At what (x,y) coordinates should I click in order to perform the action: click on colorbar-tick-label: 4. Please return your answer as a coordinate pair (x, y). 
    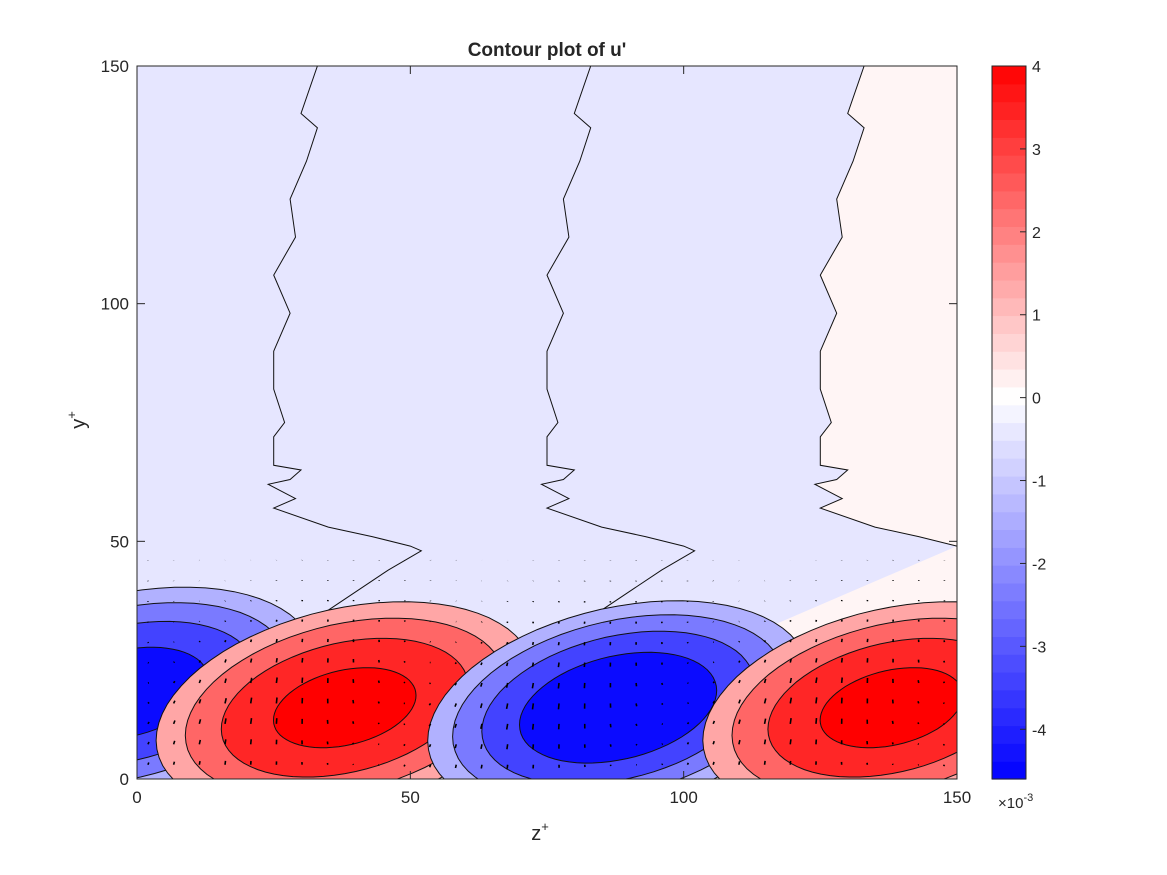
    Looking at the image, I should click on (1036, 67).